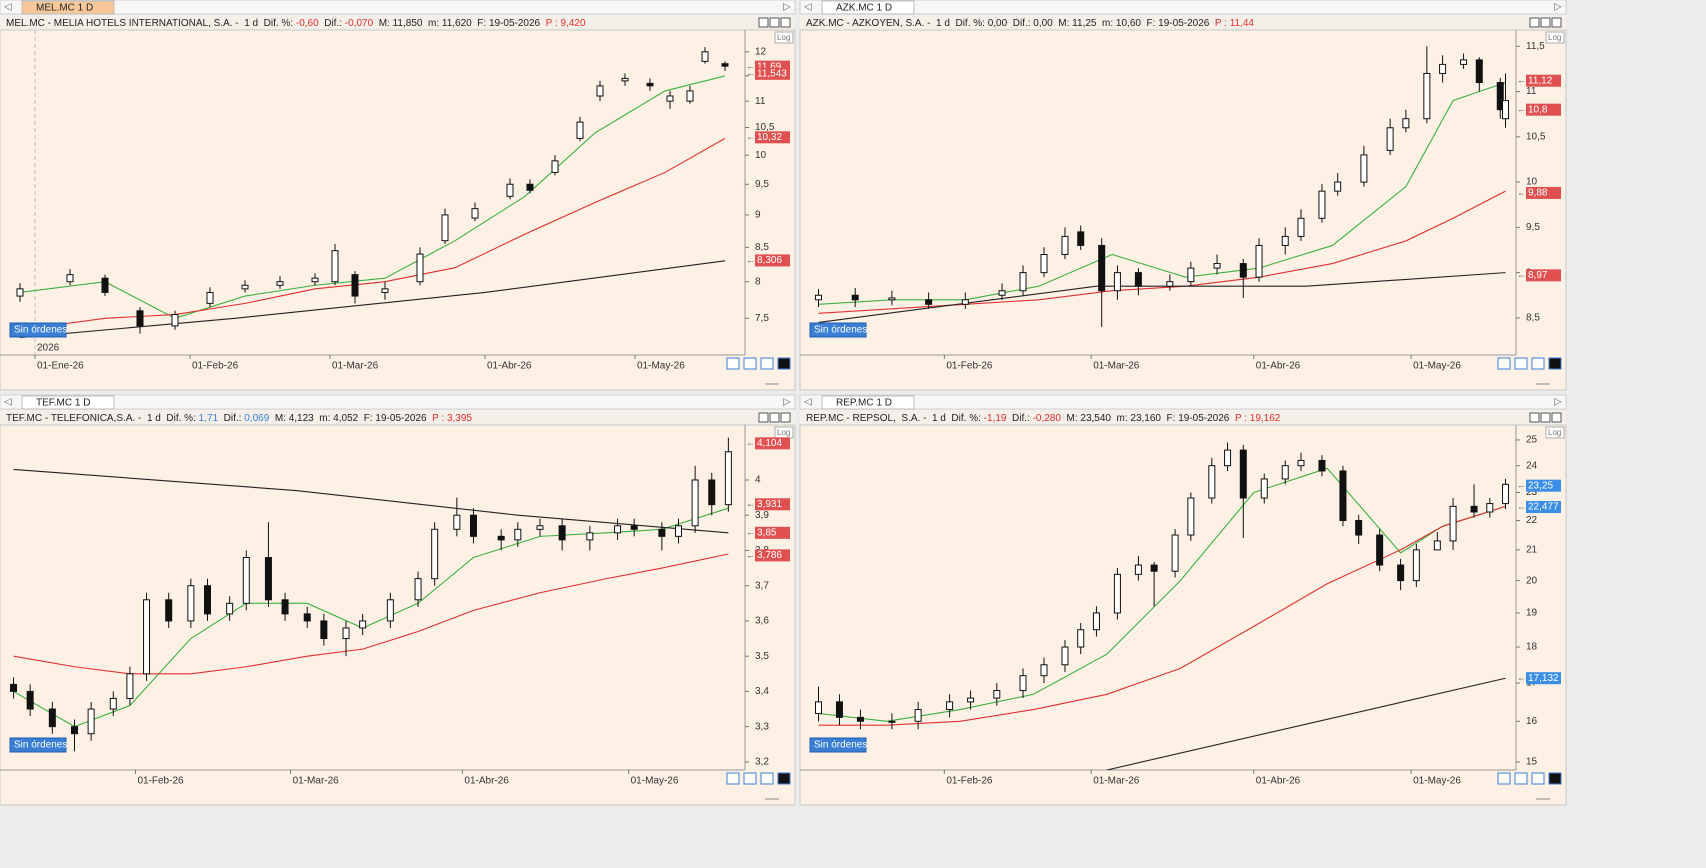 The image size is (1706, 868). What do you see at coordinates (864, 8) in the screenshot?
I see `tab-label: AZK.MC 1 D` at bounding box center [864, 8].